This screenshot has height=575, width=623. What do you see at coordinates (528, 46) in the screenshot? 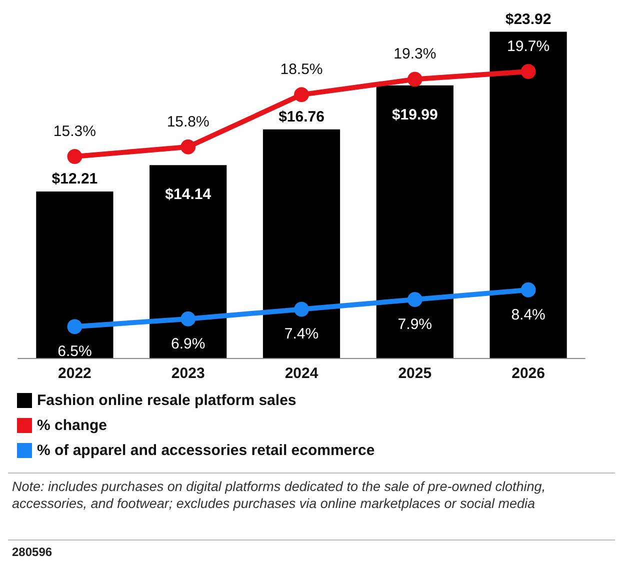
I see `data-label: 19.7%` at bounding box center [528, 46].